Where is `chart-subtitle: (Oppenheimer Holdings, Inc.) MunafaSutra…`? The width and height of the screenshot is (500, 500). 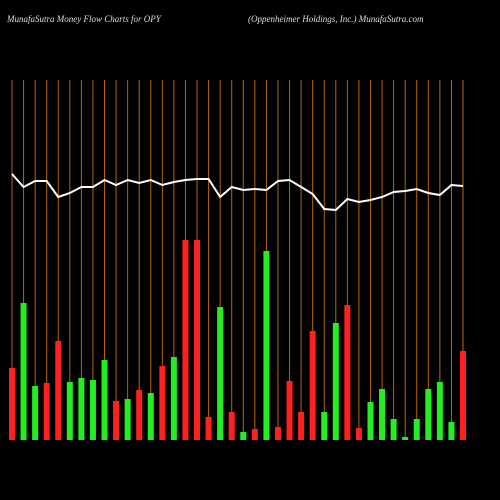 chart-subtitle: (Oppenheimer Holdings, Inc.) MunafaSutra… is located at coordinates (336, 19).